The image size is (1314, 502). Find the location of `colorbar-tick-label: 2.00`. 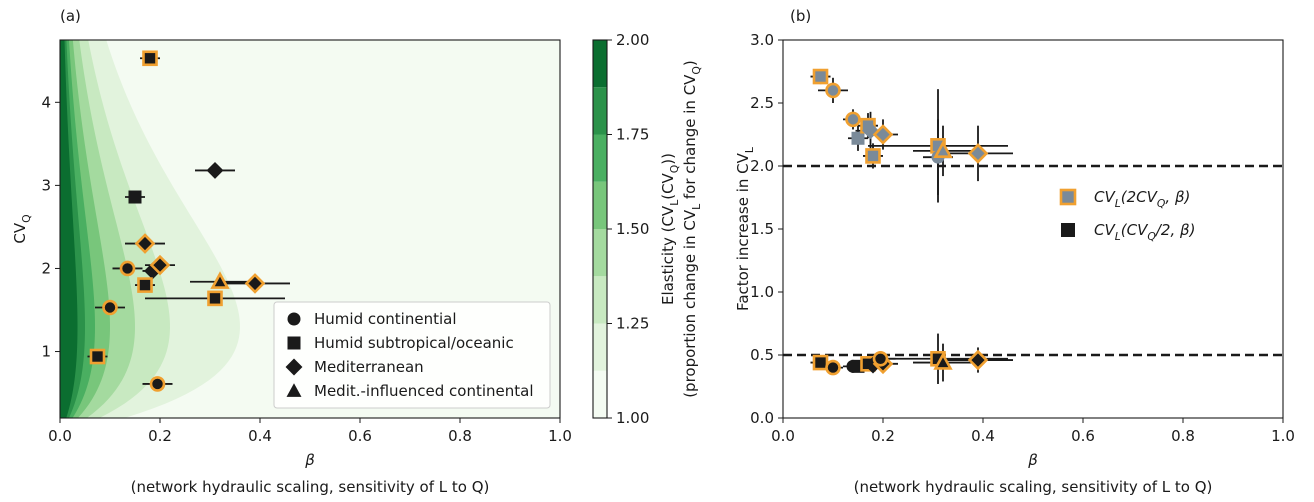

colorbar-tick-label: 2.00 is located at coordinates (632, 40).